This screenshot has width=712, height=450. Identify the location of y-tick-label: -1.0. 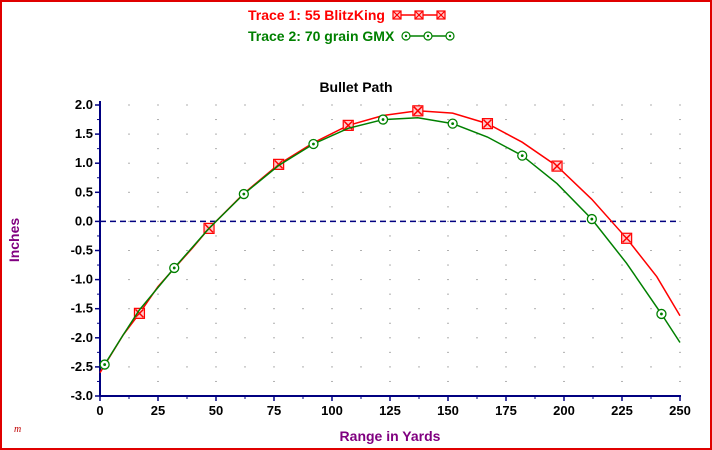
(82, 279).